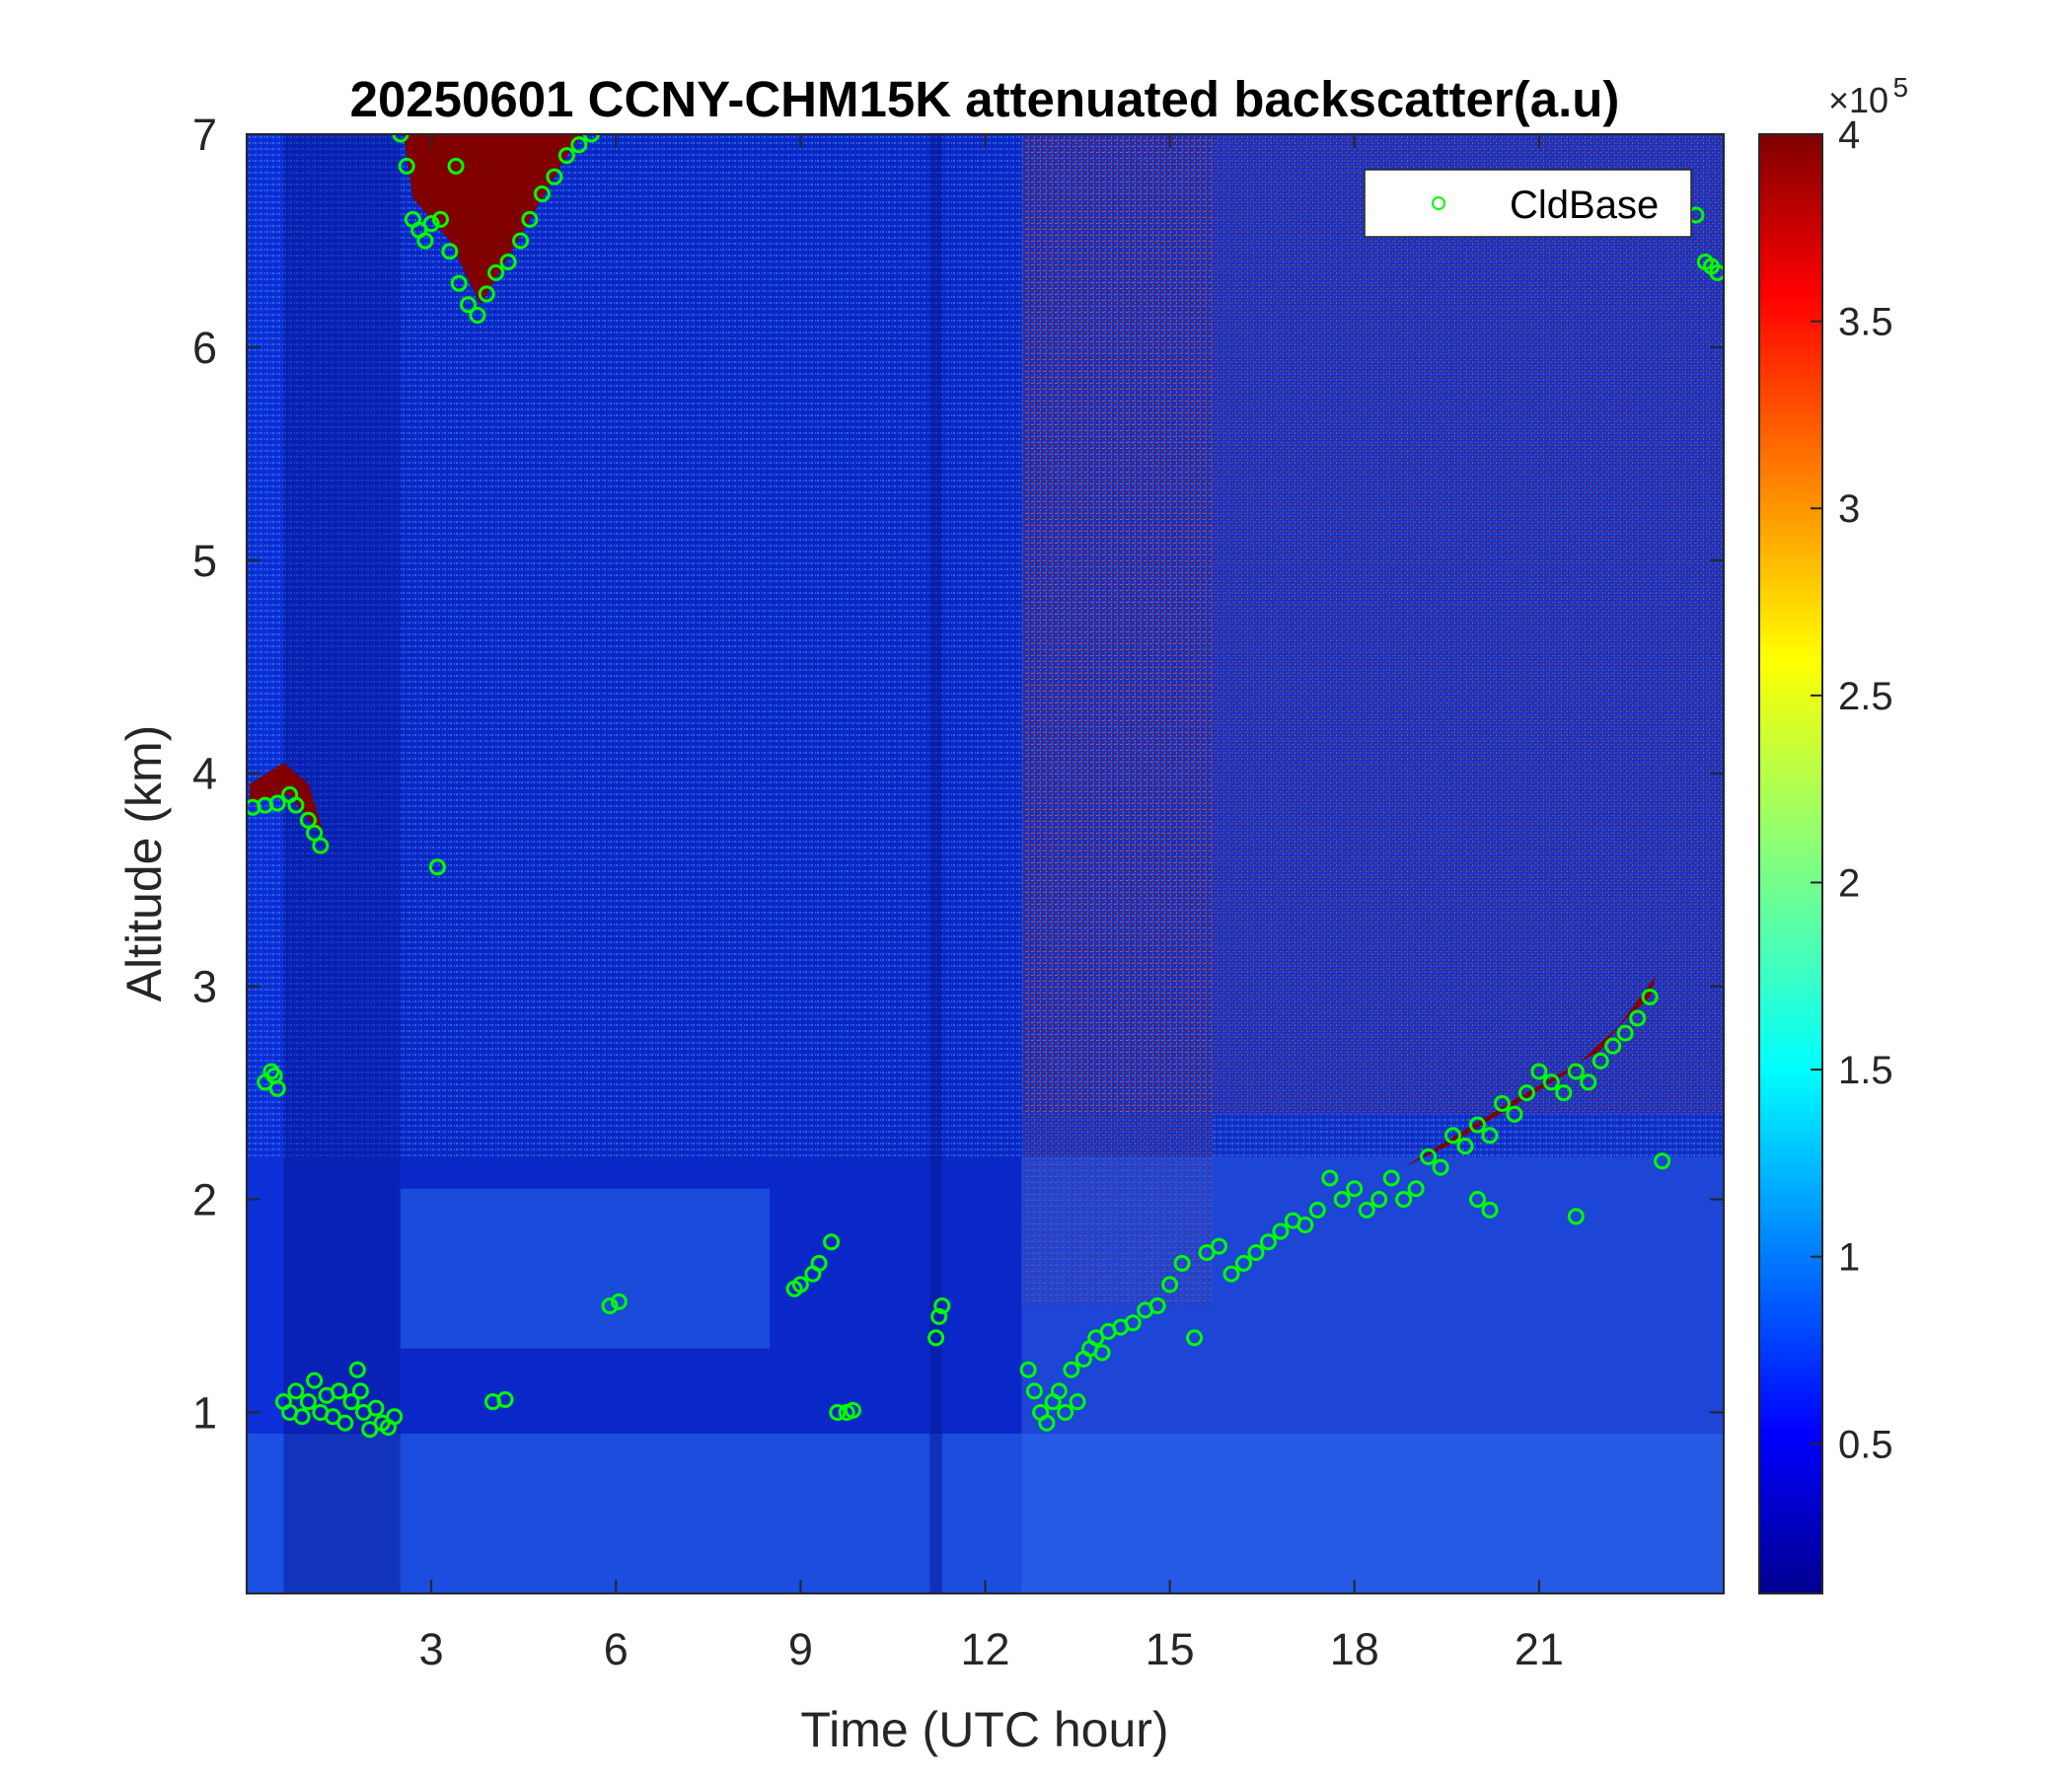  I want to click on heatmap-boundary-layer, so click(986, 1514).